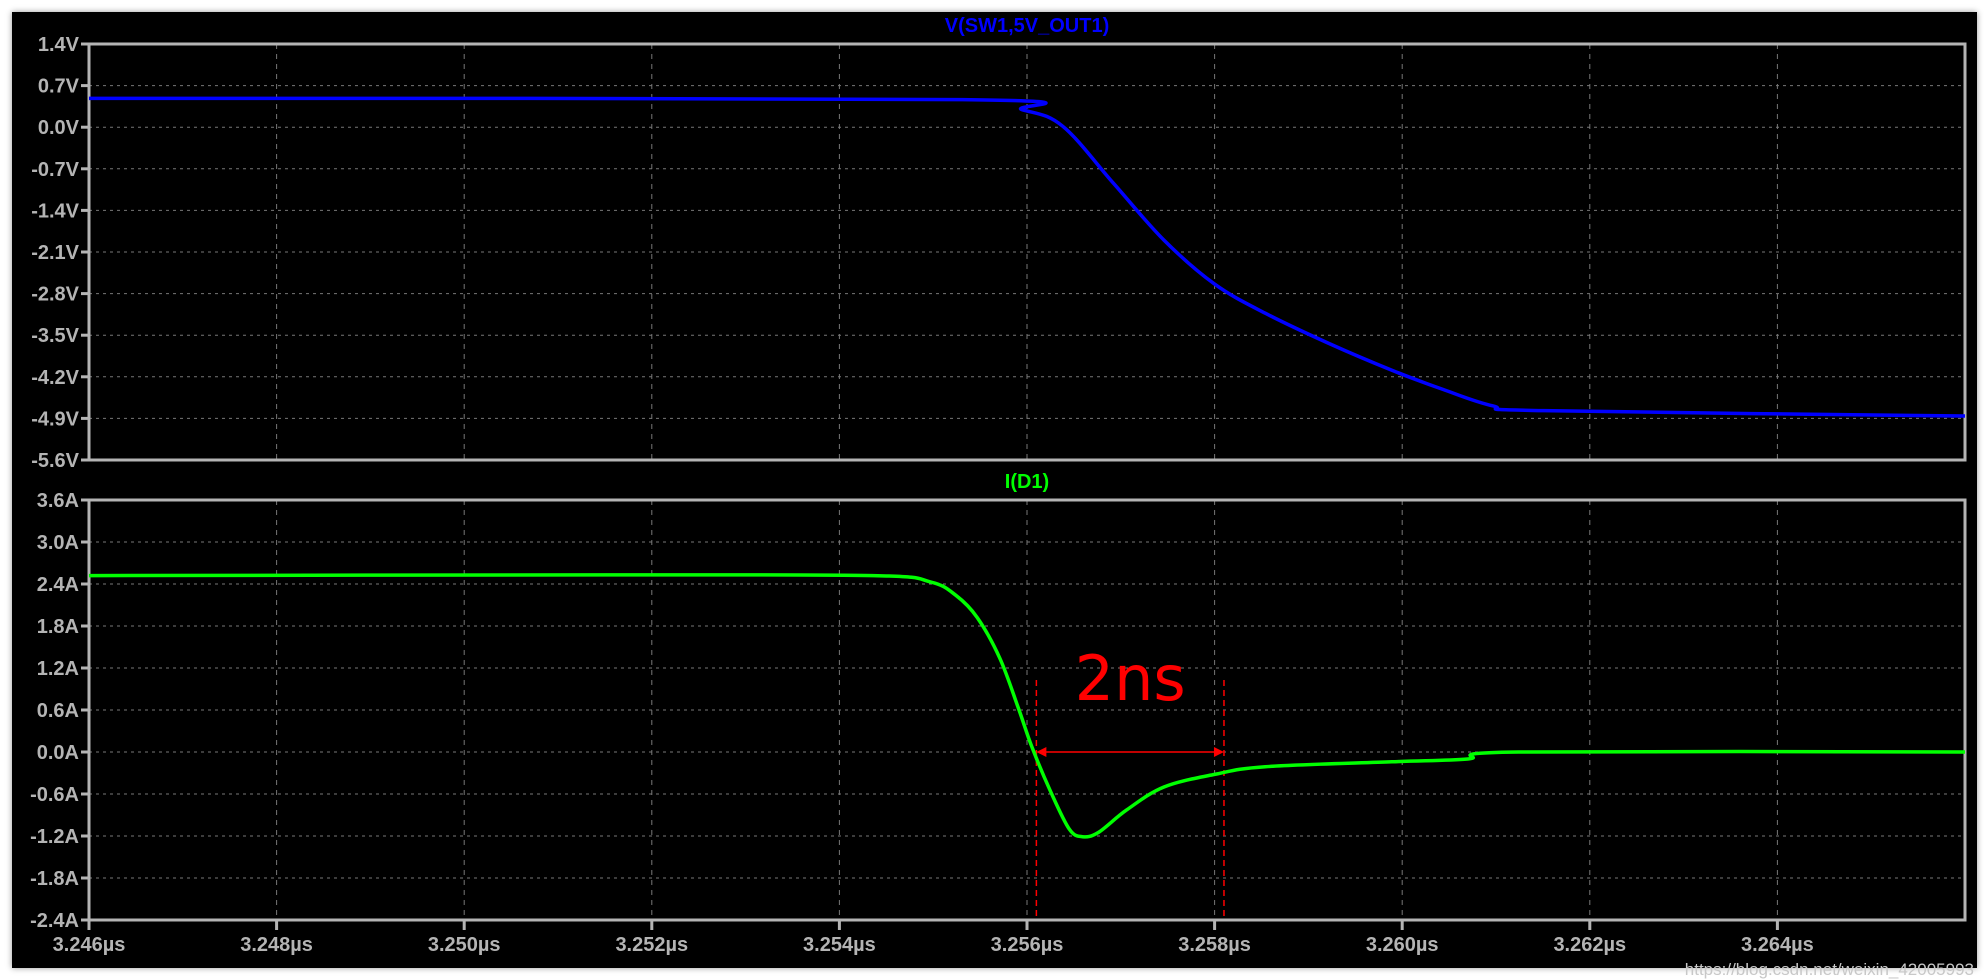 The width and height of the screenshot is (1984, 979). I want to click on x-tick-label: 3.260µs, so click(1402, 945).